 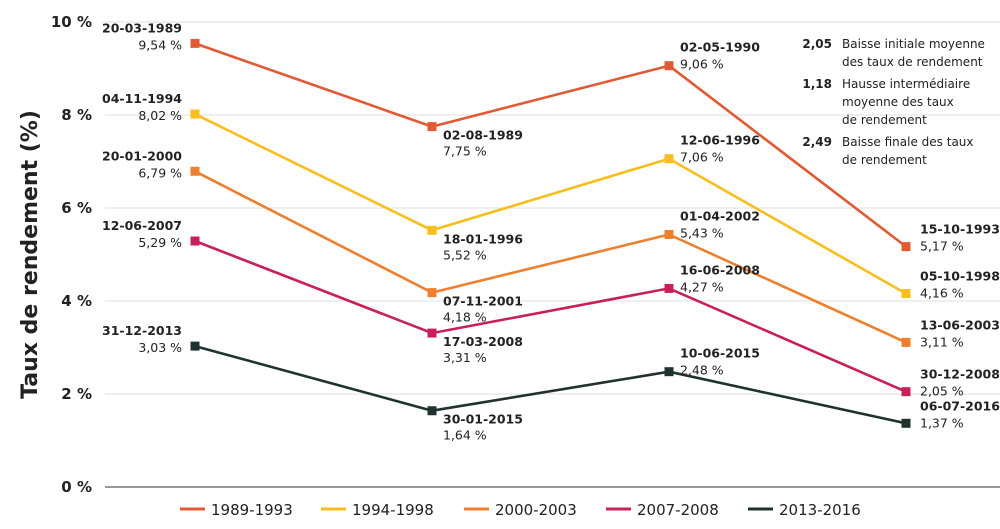 I want to click on y-tick-label: 2 %, so click(x=76, y=394).